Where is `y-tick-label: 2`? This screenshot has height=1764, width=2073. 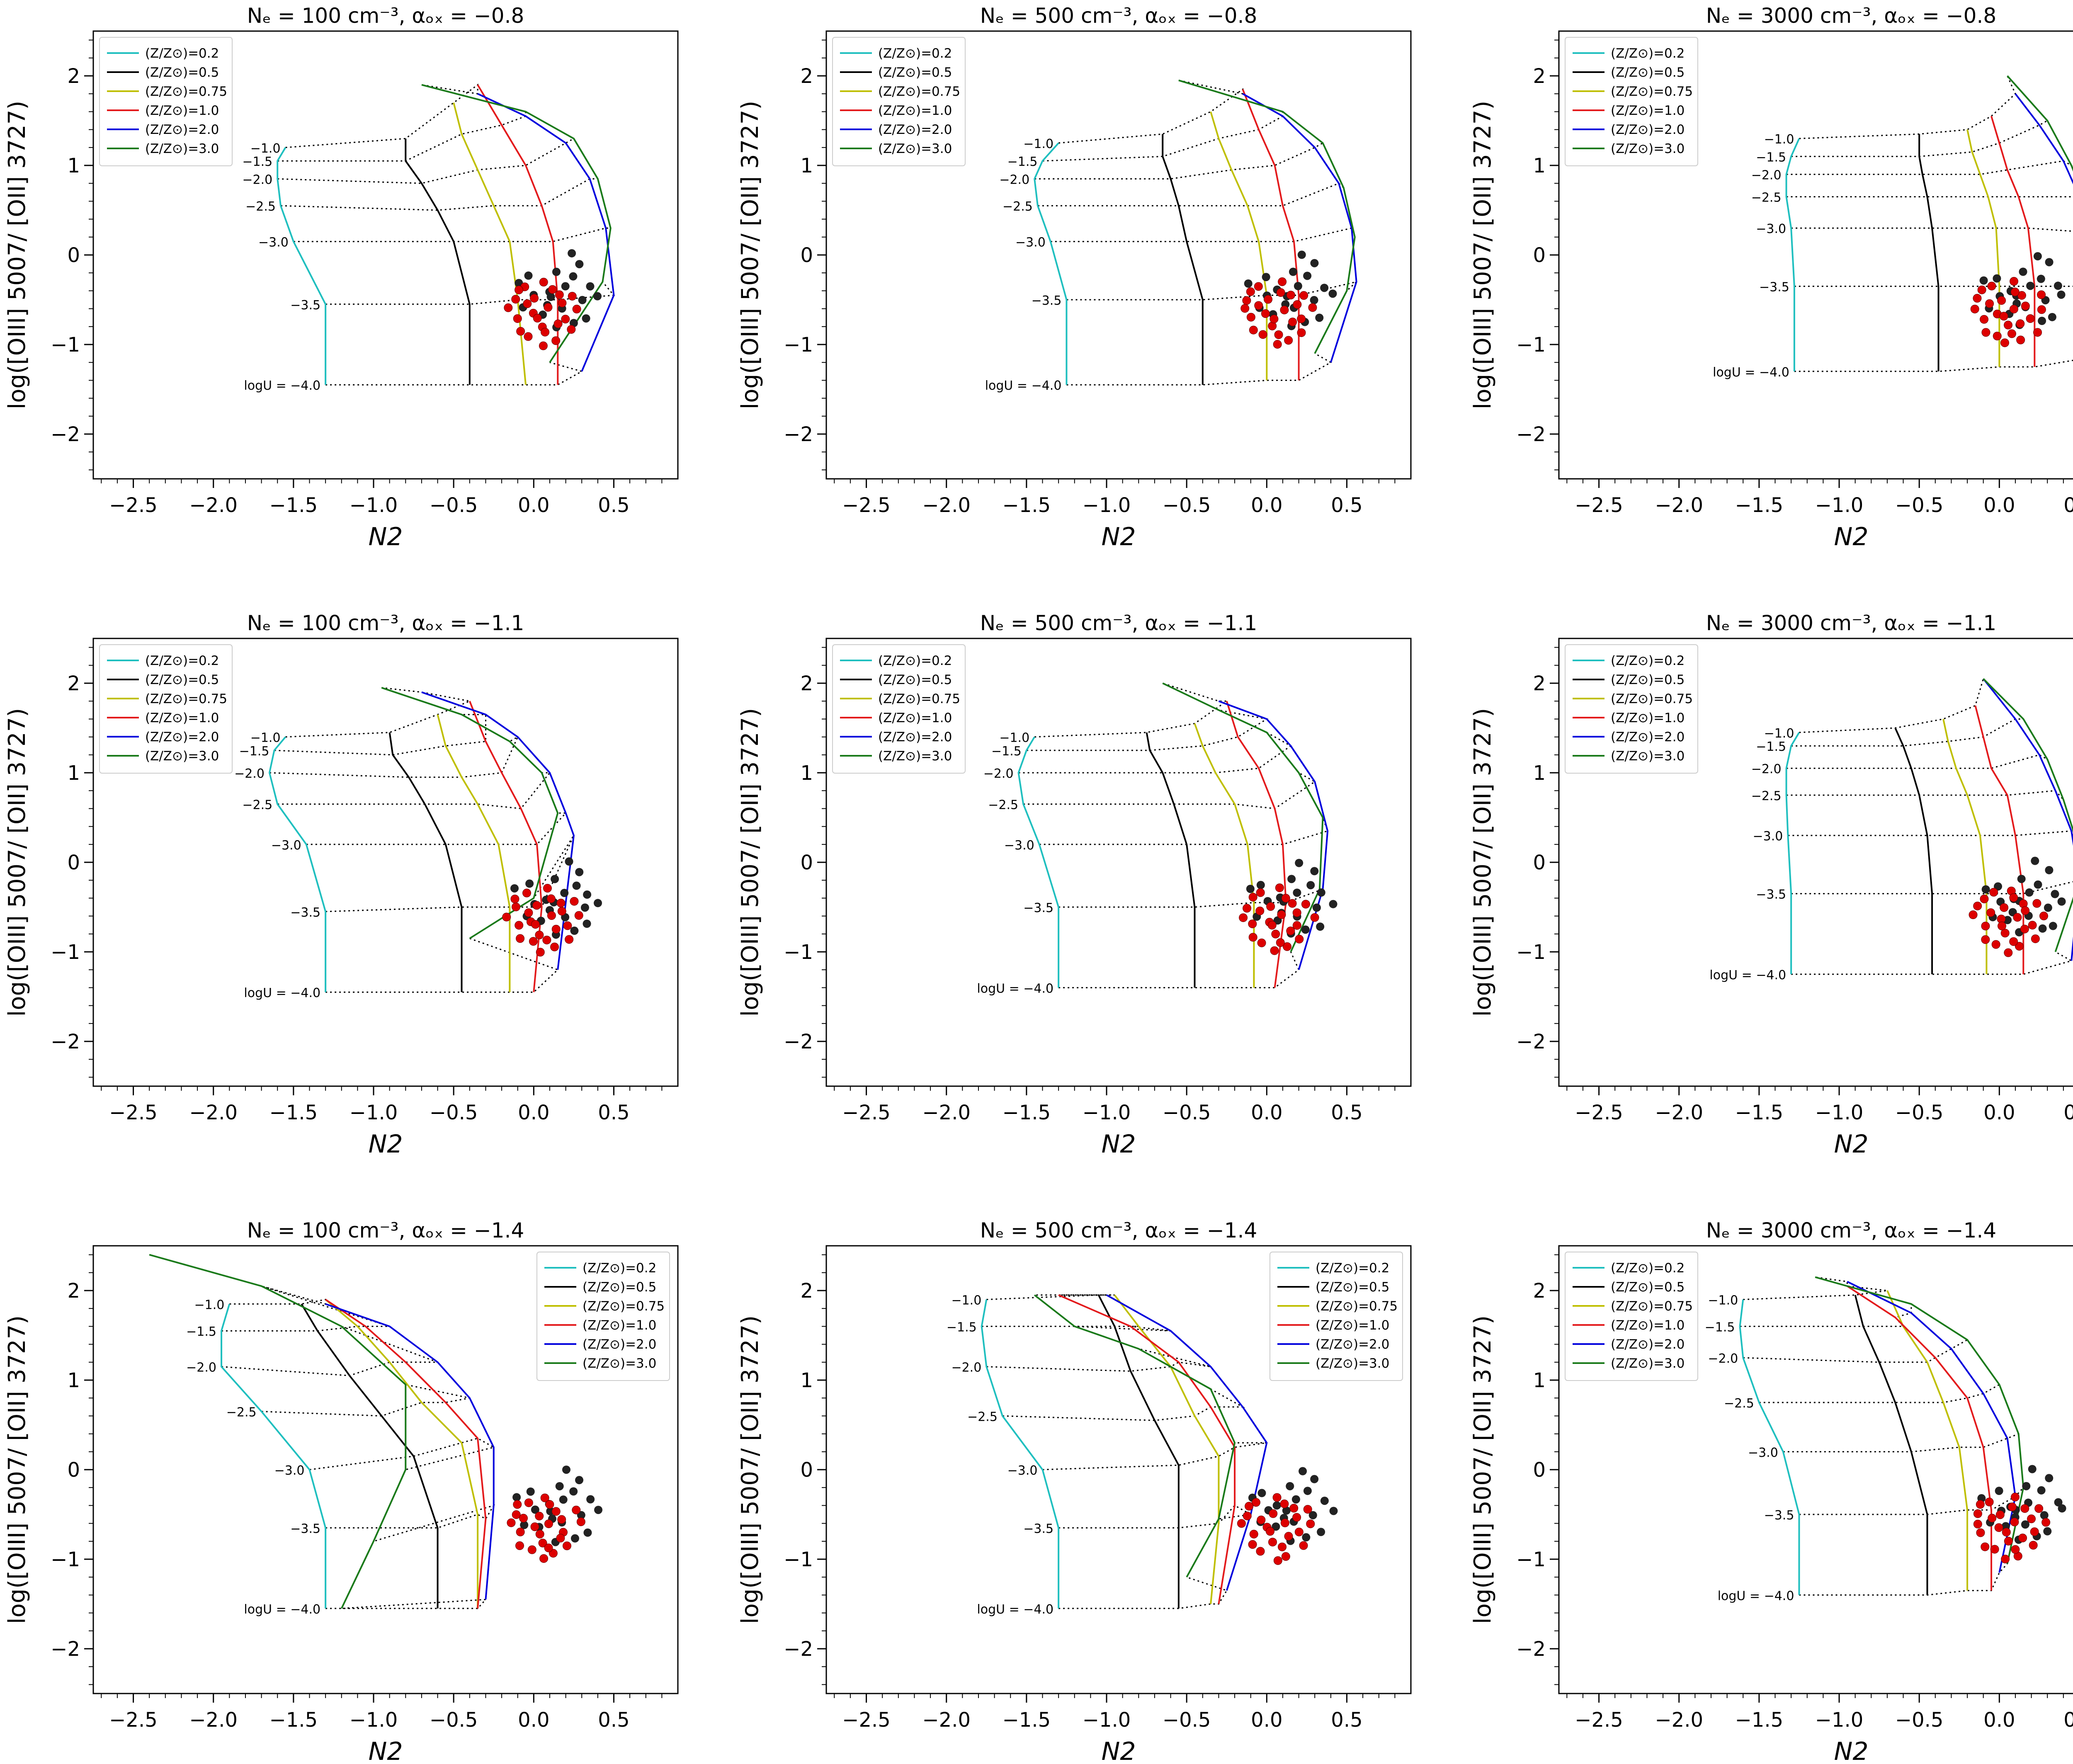
y-tick-label: 2 is located at coordinates (73, 1291).